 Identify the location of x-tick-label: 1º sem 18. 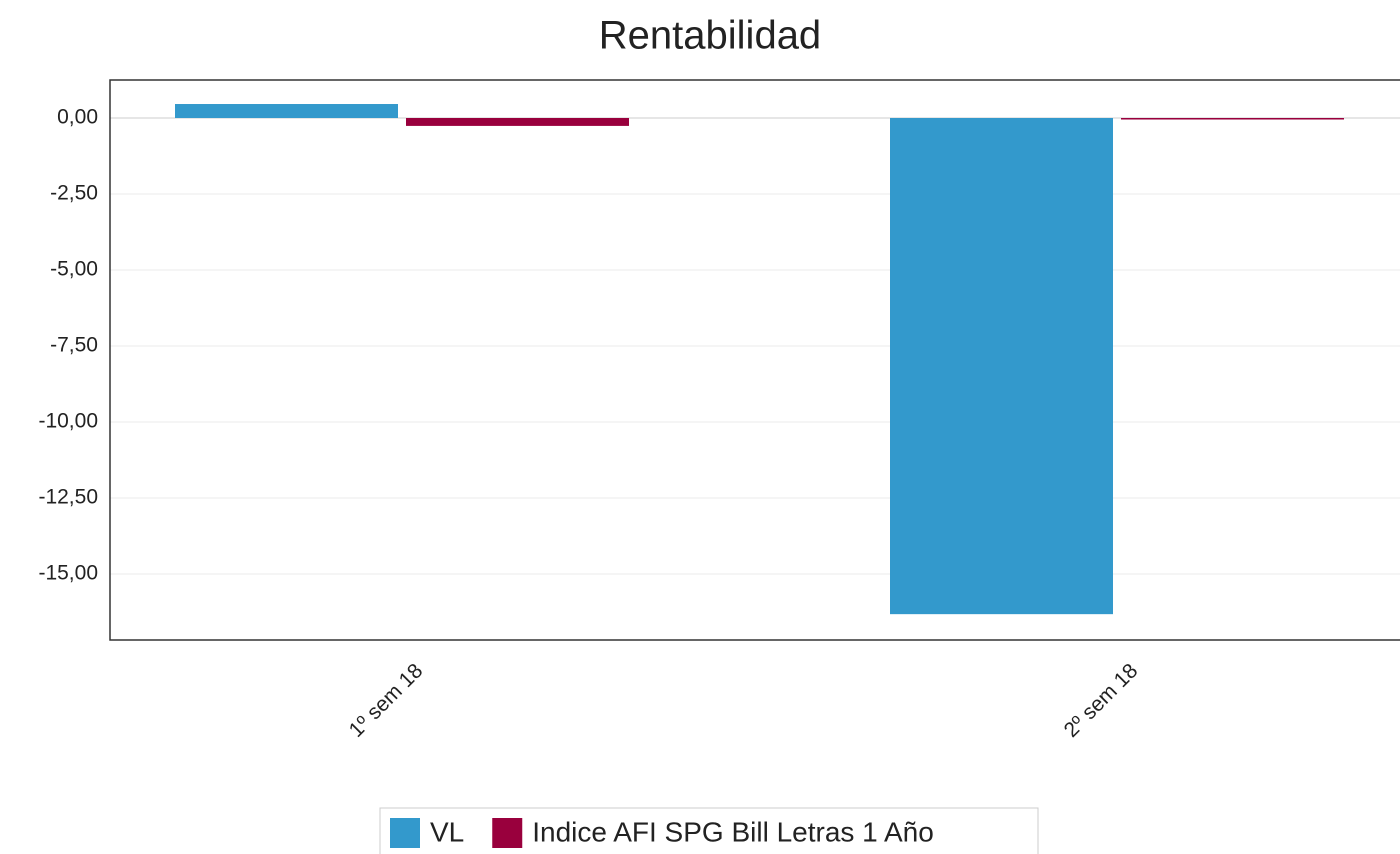
(386, 700).